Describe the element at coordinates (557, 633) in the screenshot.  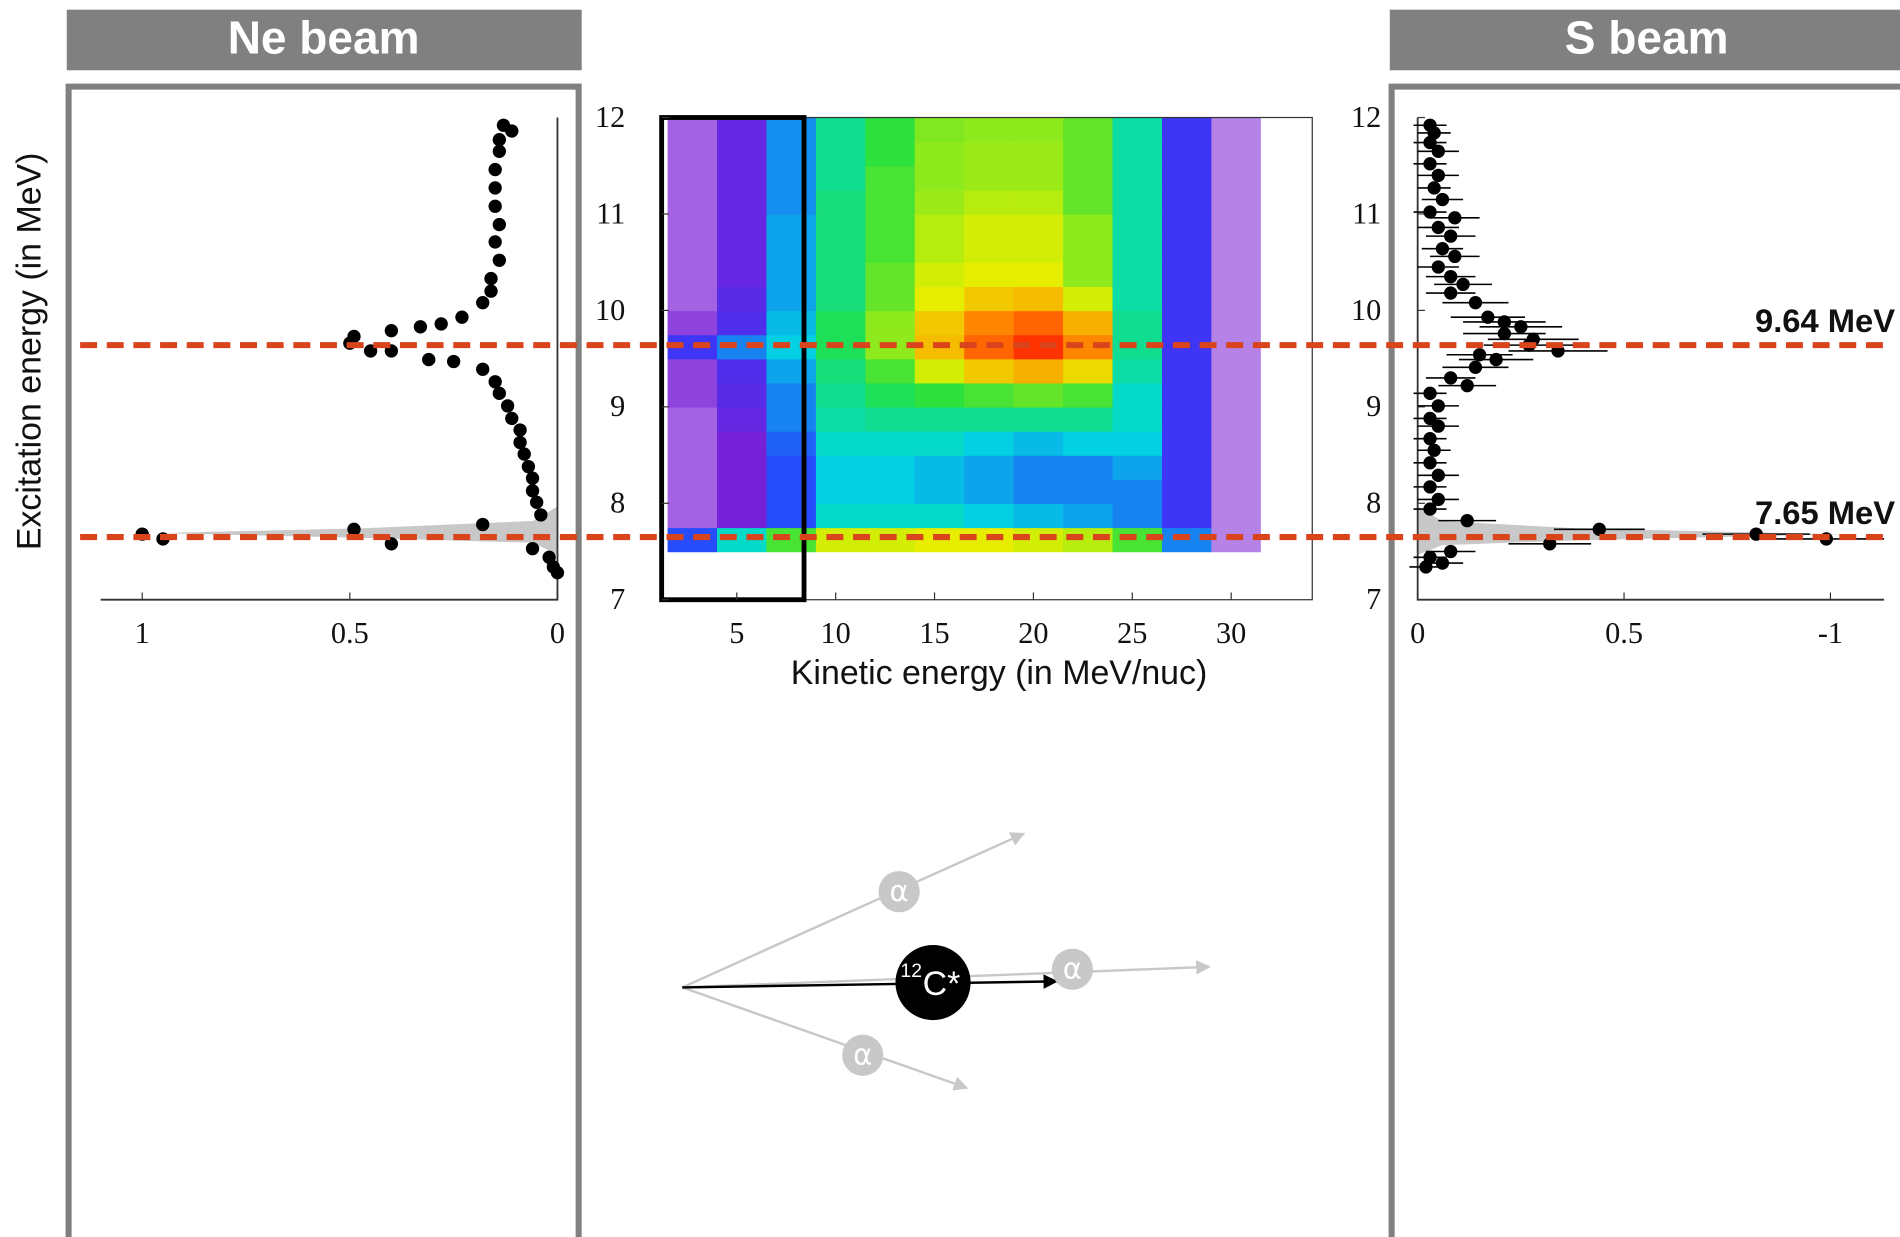
I see `x-tick-label: 0` at that location.